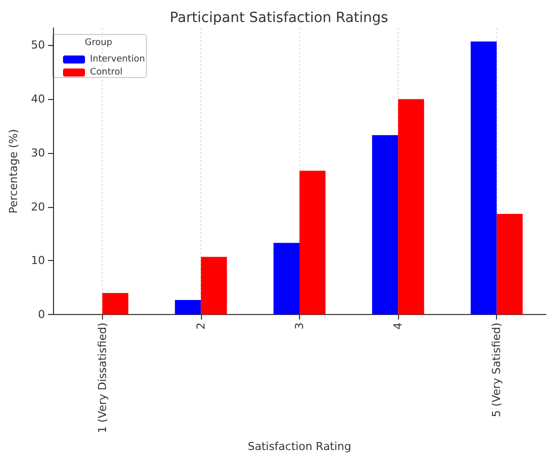 The image size is (558, 457). Describe the element at coordinates (201, 326) in the screenshot. I see `x-tick-label: 2` at that location.